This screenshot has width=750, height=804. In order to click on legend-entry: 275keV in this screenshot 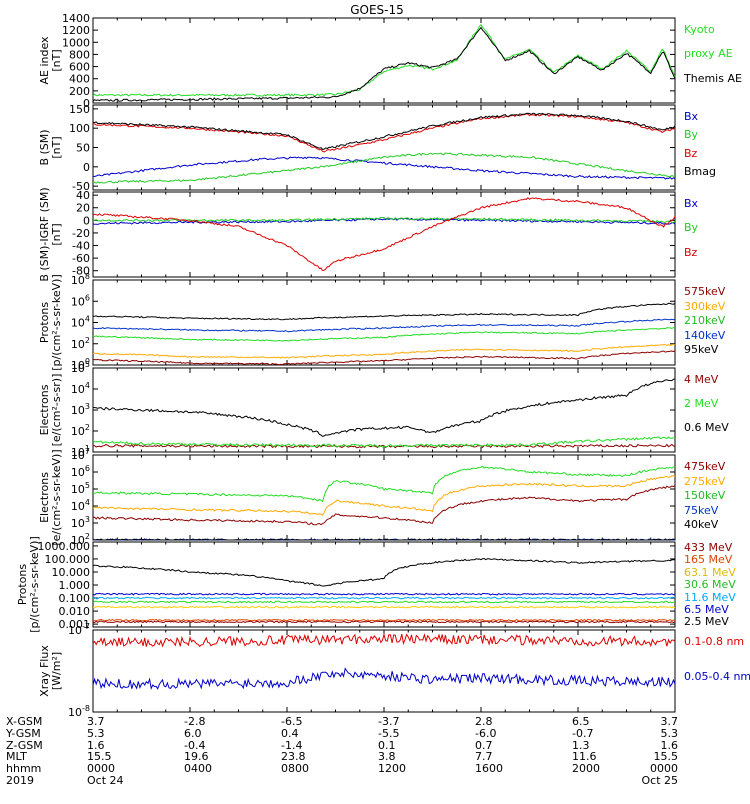, I will do `click(705, 481)`.